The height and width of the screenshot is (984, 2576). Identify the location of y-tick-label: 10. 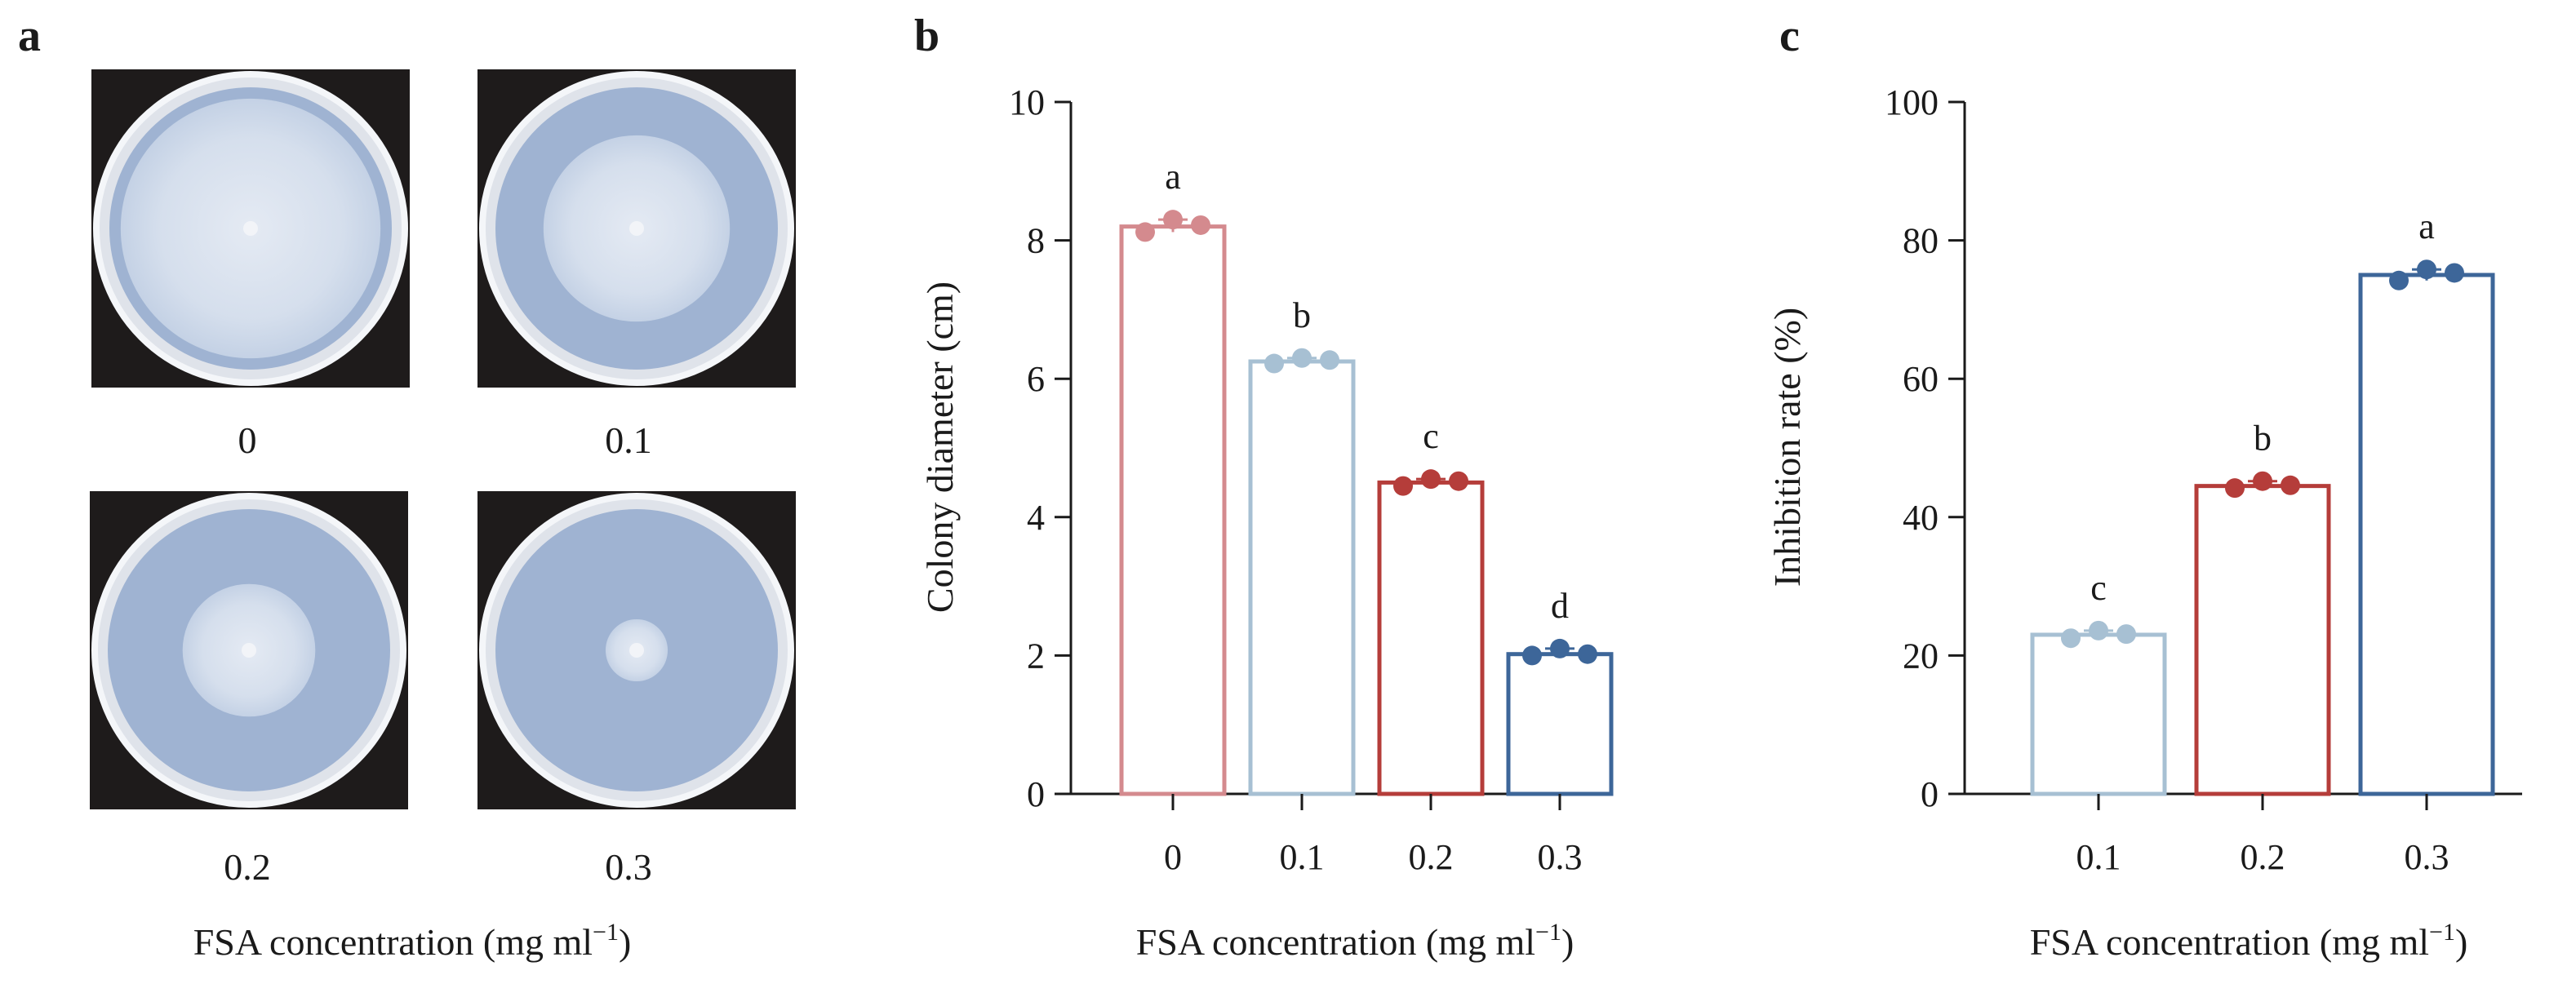
(1027, 102).